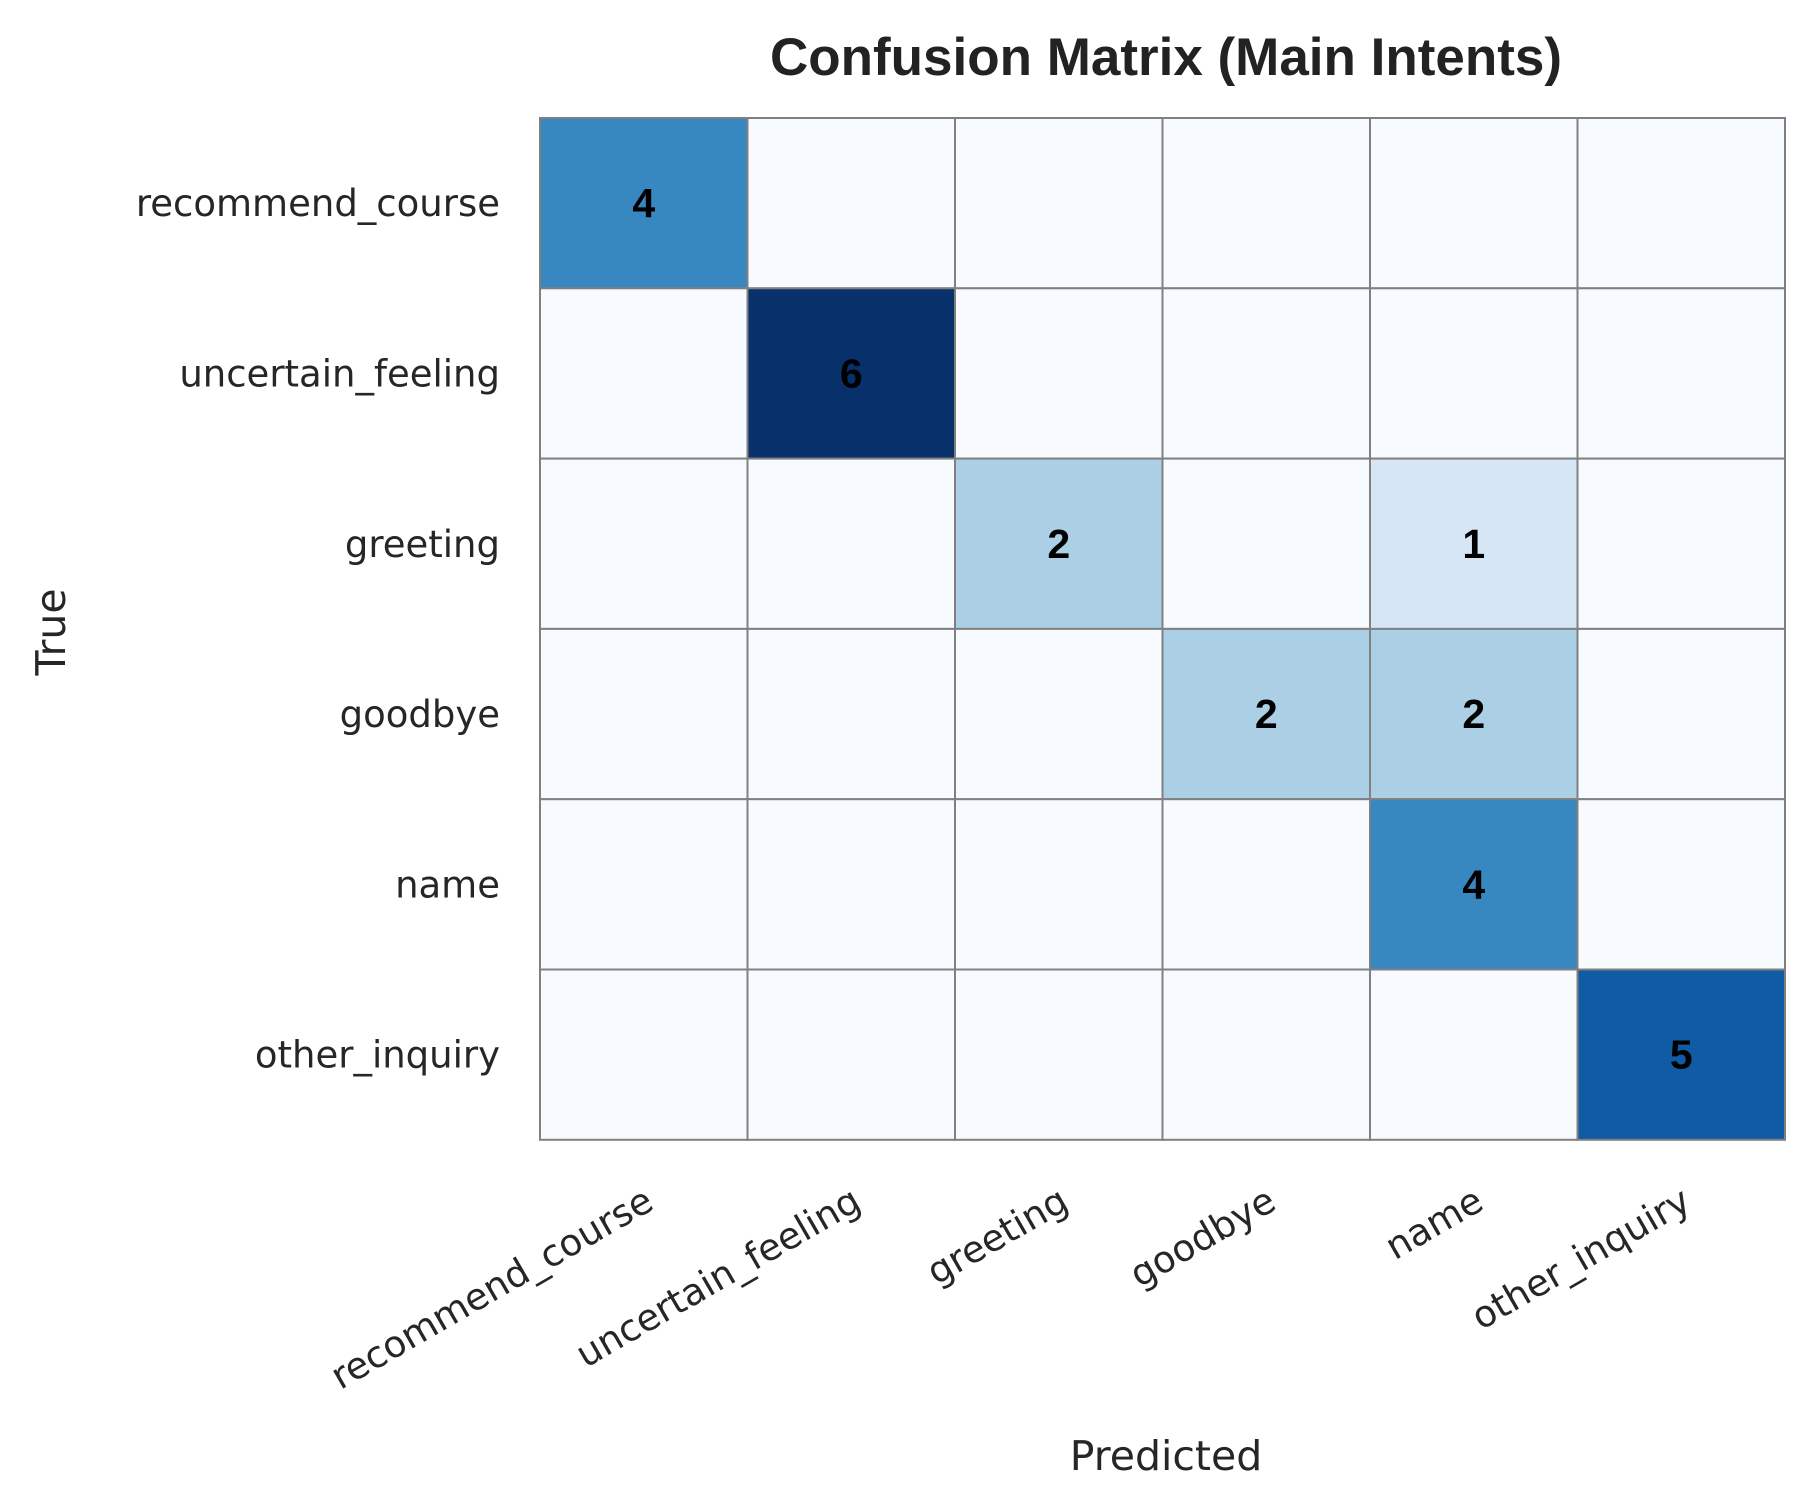 The height and width of the screenshot is (1503, 1803). I want to click on heatmap-cell-r2-c1, so click(851, 543).